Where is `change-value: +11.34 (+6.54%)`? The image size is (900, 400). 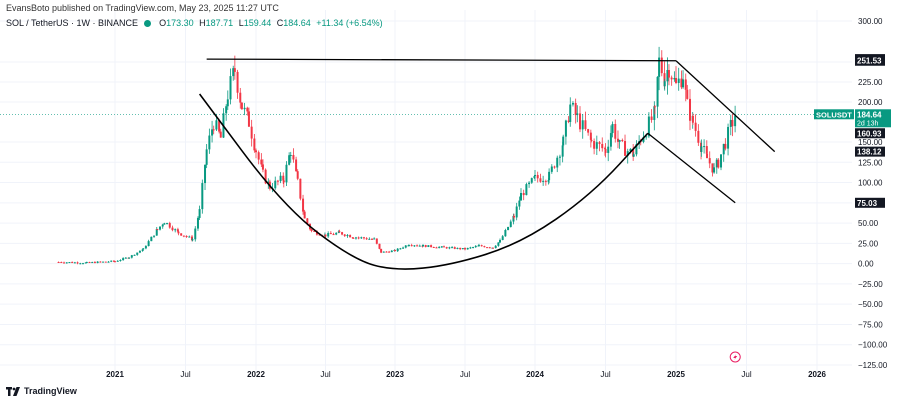
change-value: +11.34 (+6.54%) is located at coordinates (349, 23).